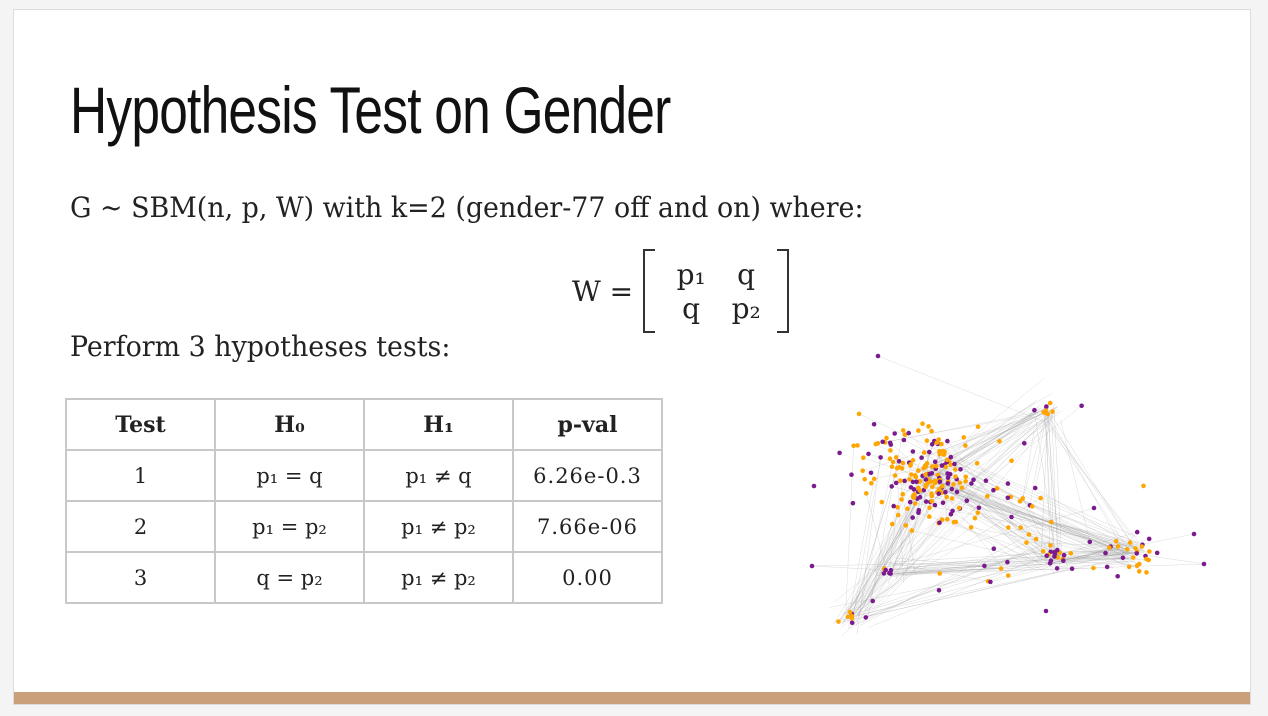  What do you see at coordinates (746, 274) in the screenshot?
I see `matrix-cell: q` at bounding box center [746, 274].